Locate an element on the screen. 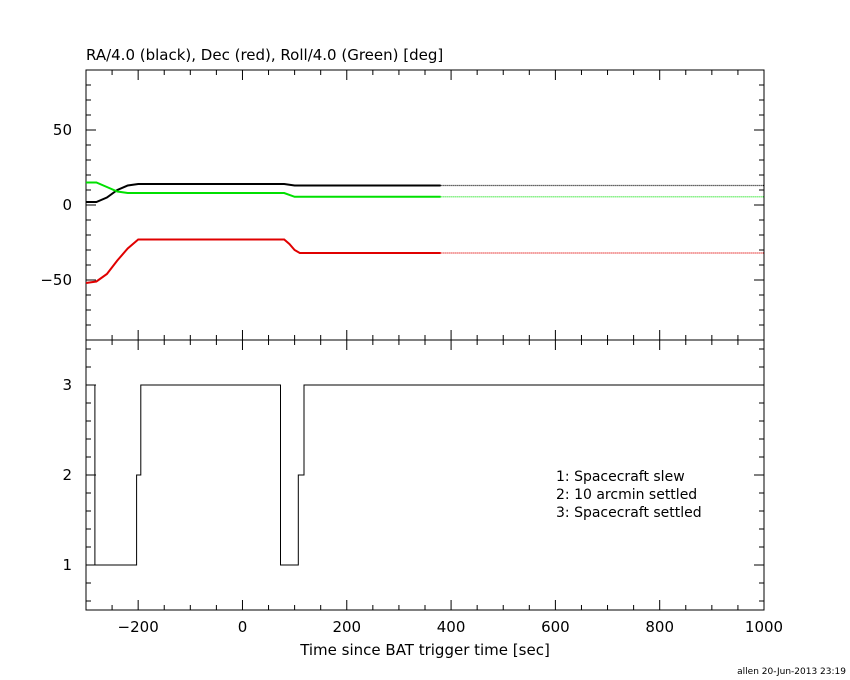  bottom-x-tick-label: 1000 is located at coordinates (764, 627).